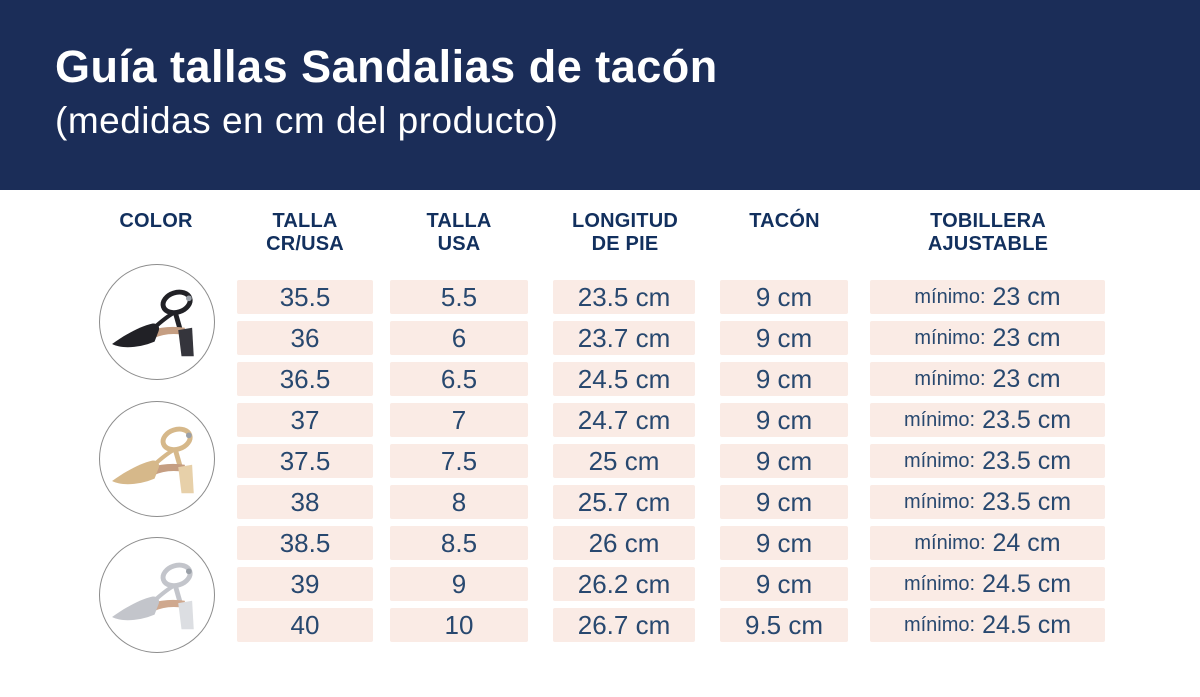 This screenshot has width=1200, height=697. I want to click on column-header-talla-cr-usa: TALLA CR/USA, so click(305, 233).